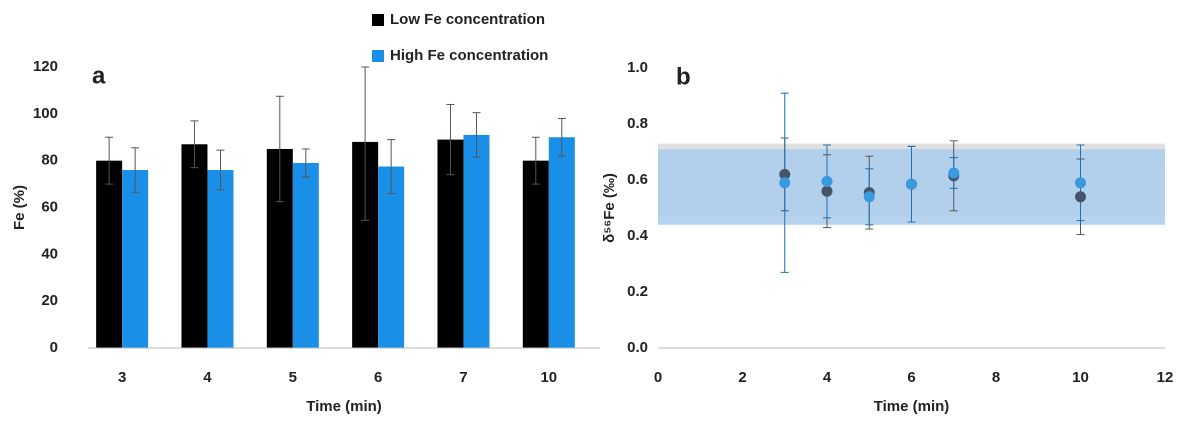 The width and height of the screenshot is (1184, 423). Describe the element at coordinates (19, 207) in the screenshot. I see `y-axis-title: Fe (%)` at that location.